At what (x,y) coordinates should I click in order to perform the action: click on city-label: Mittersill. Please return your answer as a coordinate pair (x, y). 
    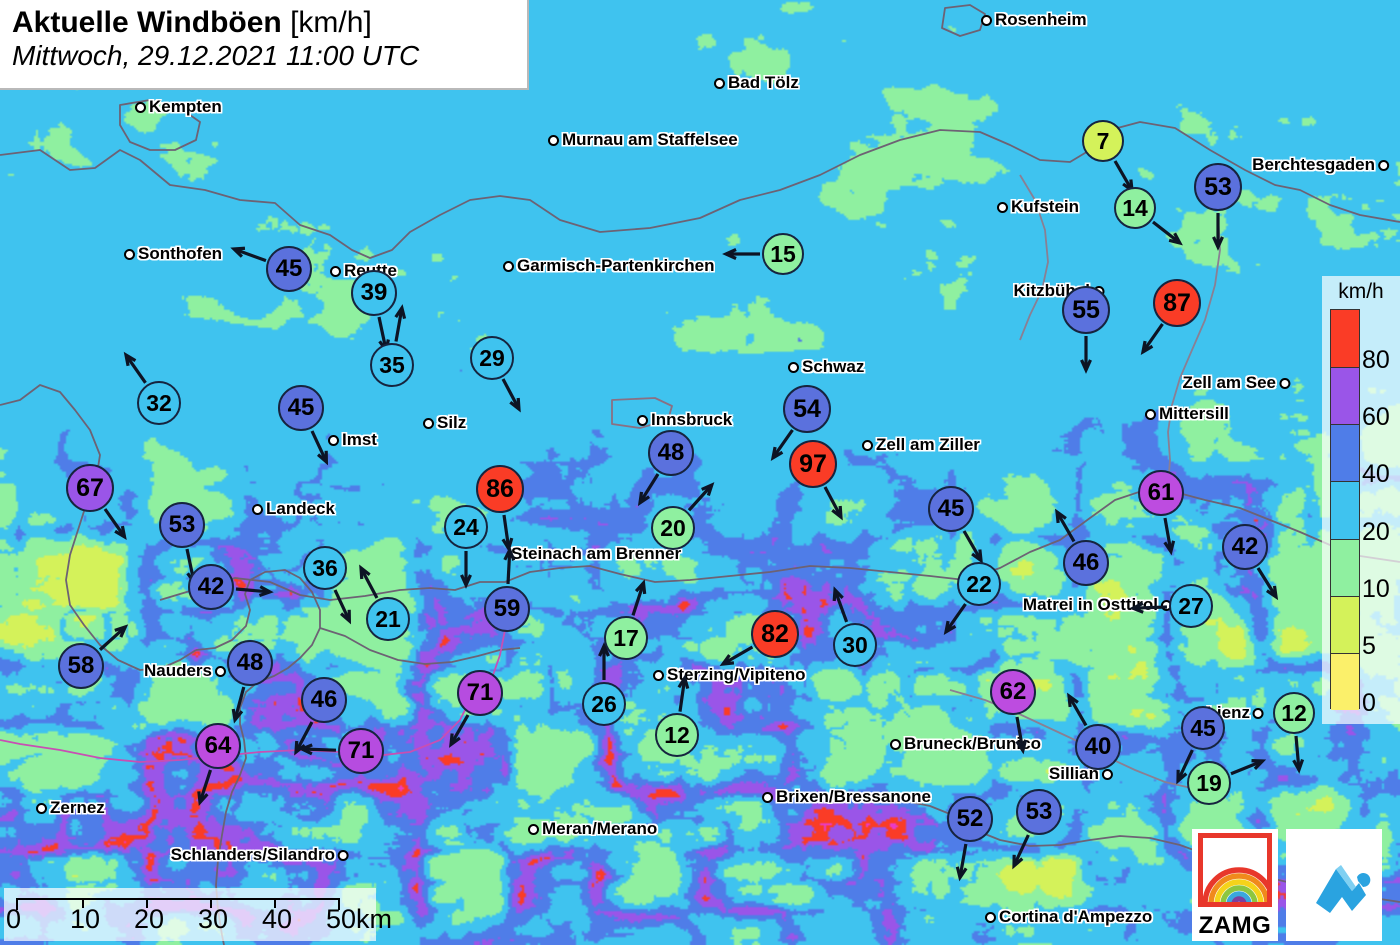
    Looking at the image, I should click on (1187, 414).